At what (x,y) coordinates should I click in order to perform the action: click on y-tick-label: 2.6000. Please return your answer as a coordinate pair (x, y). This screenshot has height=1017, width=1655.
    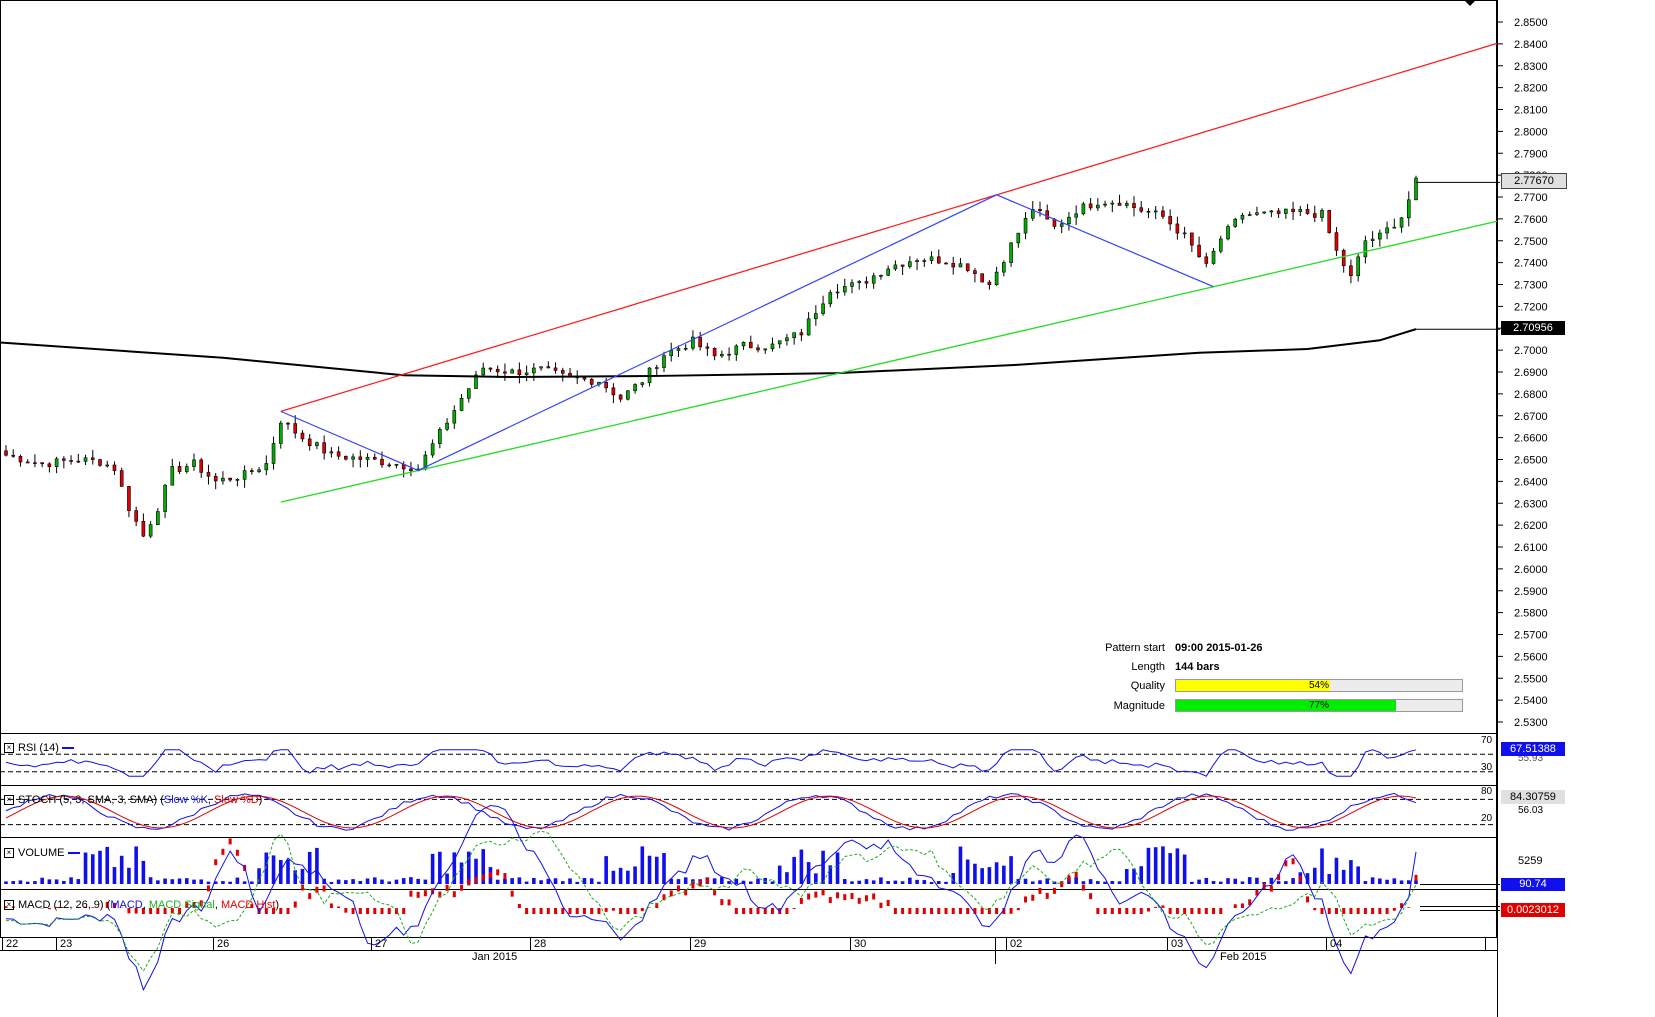
    Looking at the image, I should click on (1531, 570).